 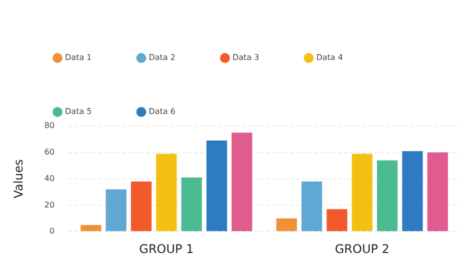 What do you see at coordinates (49, 205) in the screenshot?
I see `y-tick-label: 20` at bounding box center [49, 205].